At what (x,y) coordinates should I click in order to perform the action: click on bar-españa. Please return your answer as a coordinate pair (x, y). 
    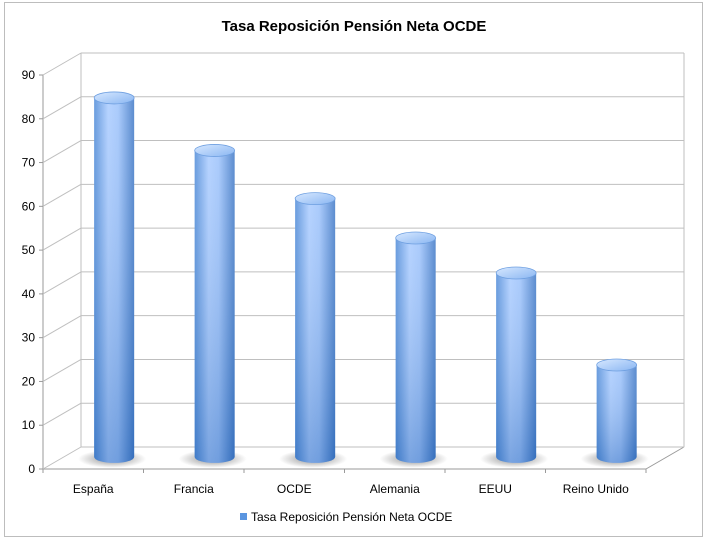
    Looking at the image, I should click on (112, 279).